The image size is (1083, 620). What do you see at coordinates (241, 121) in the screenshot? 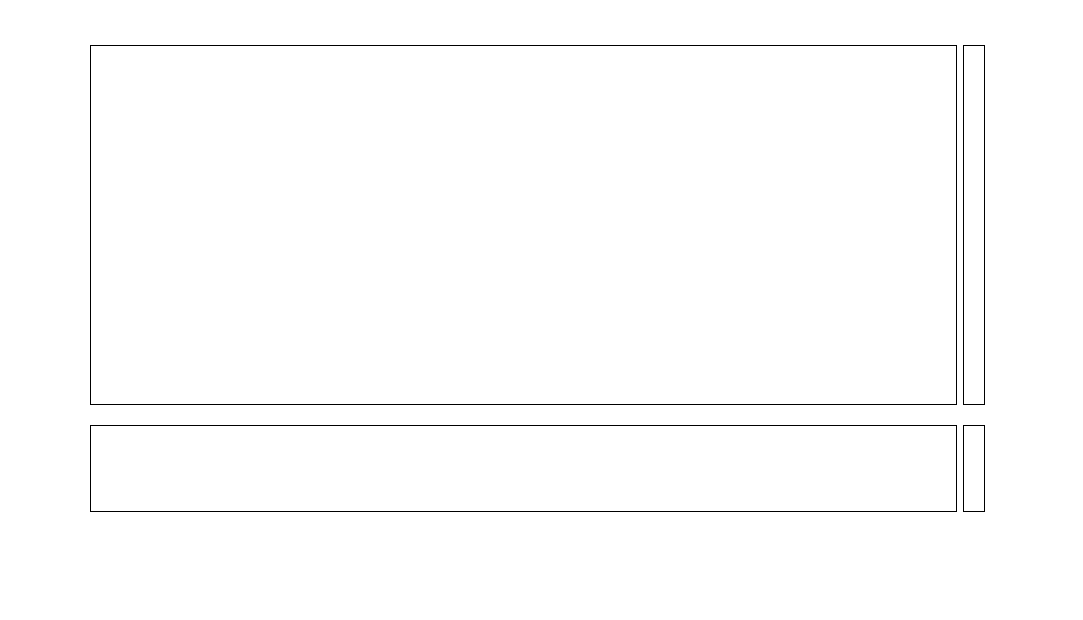
I see `sfc-spectrogram-canvas` at bounding box center [241, 121].